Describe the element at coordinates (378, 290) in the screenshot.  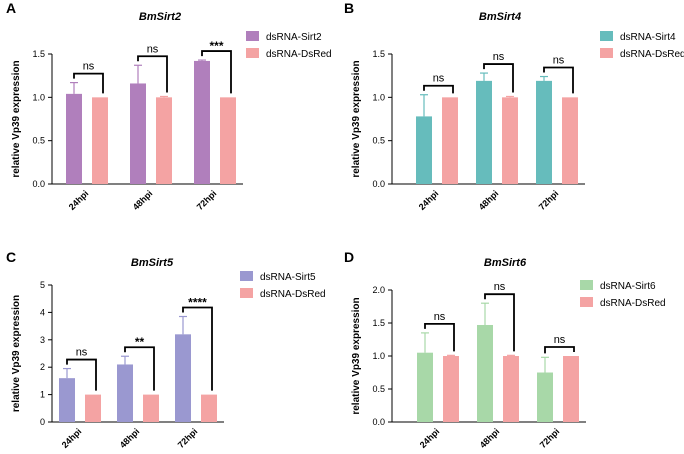
I see `y-tick-label: 2.0` at that location.